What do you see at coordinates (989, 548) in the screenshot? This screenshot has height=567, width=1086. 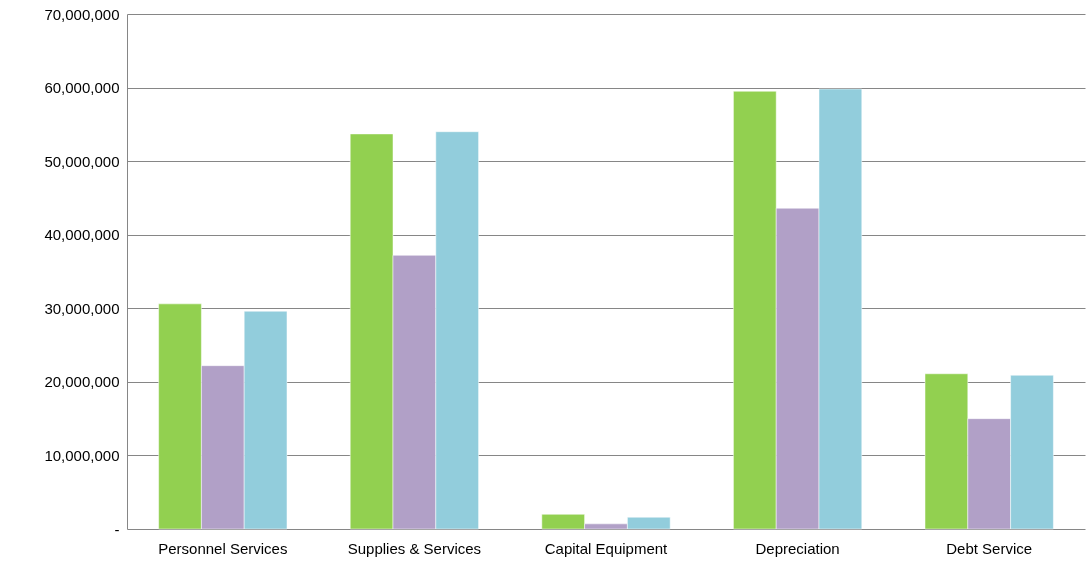 I see `x-tick-label: Debt Service` at bounding box center [989, 548].